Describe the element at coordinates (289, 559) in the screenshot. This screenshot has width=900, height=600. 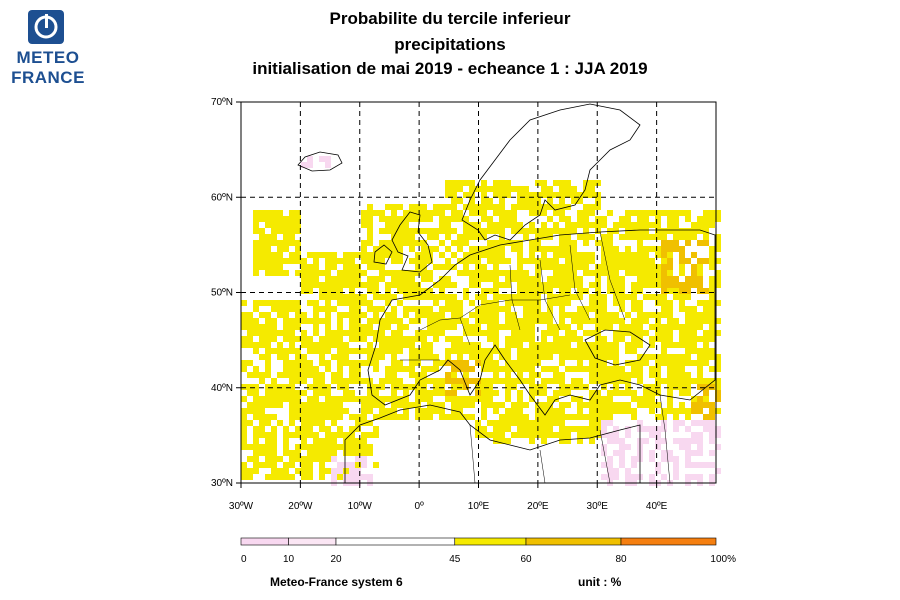
I see `colorbar-tick-label: 10` at that location.